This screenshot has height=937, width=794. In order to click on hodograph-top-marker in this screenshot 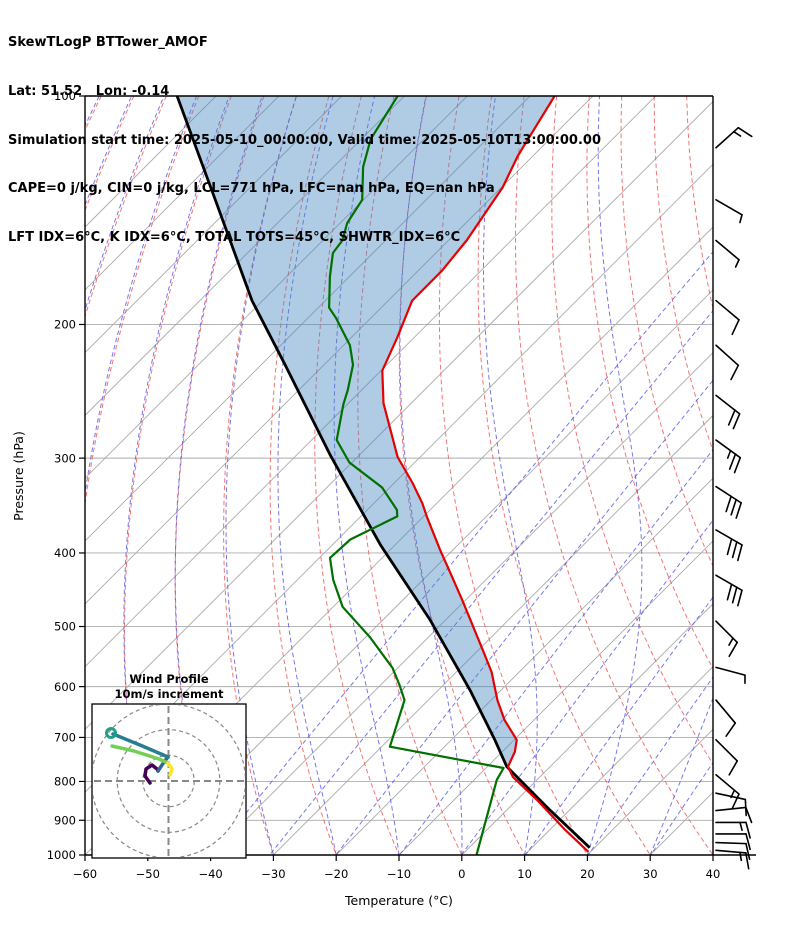, I will do `click(111, 733)`.